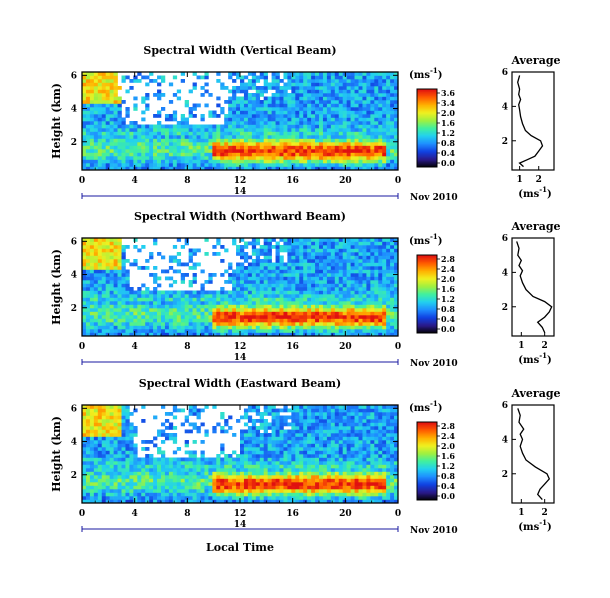  I want to click on date-label: Nov 2010, so click(434, 364).